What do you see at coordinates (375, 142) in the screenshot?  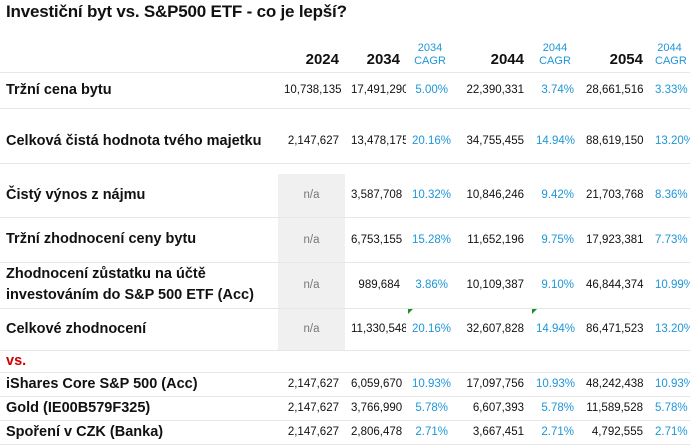 I see `cell-2034: 13,478,175` at bounding box center [375, 142].